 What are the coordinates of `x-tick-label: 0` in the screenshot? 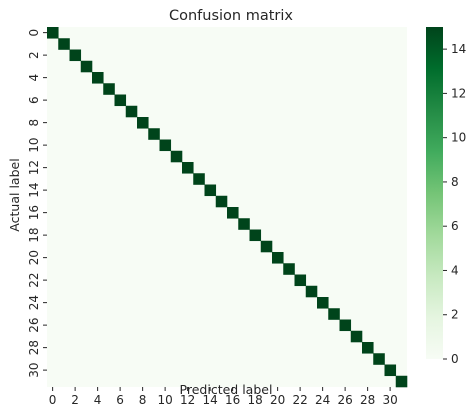 It's located at (53, 398).